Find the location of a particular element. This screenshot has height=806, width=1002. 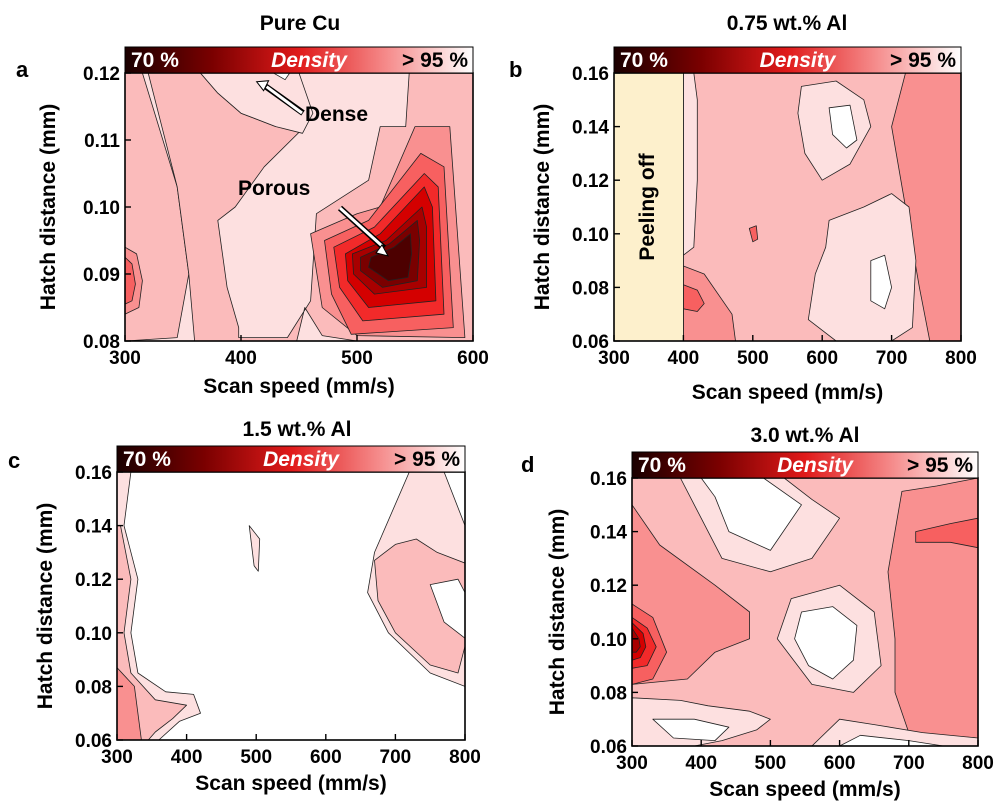

panel-label: c is located at coordinates (14, 460).